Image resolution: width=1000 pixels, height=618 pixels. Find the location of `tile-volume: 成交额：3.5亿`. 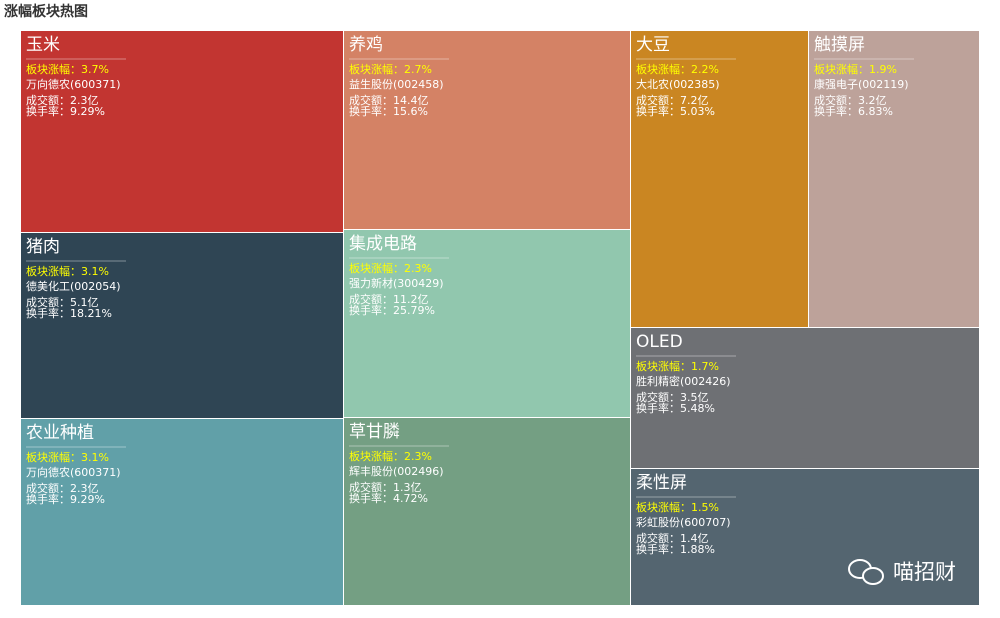

tile-volume: 成交额：3.5亿 is located at coordinates (672, 397).